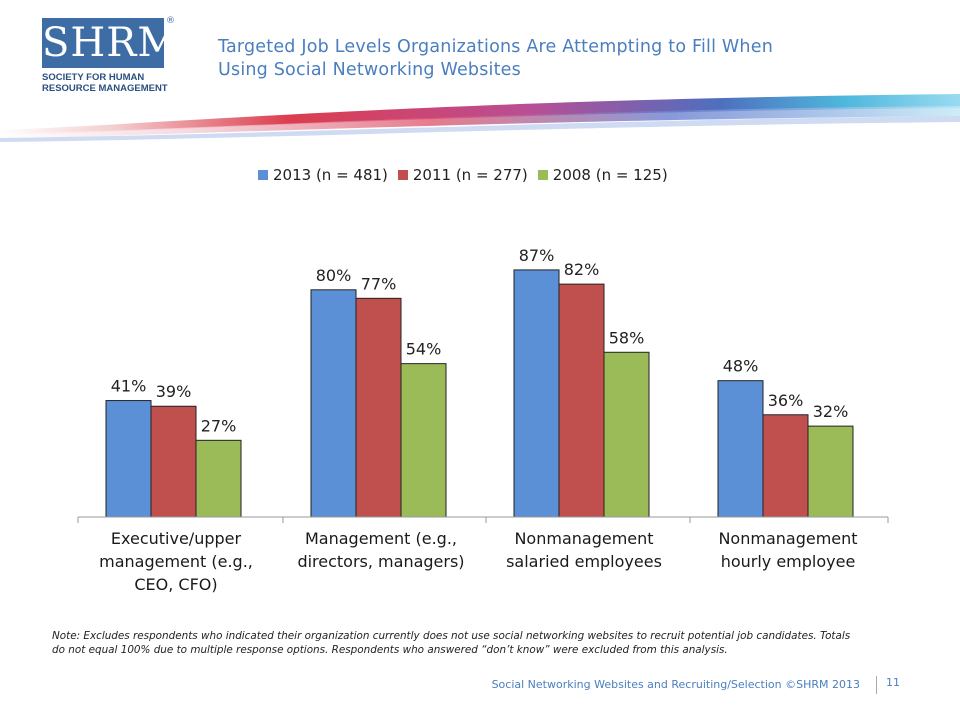  I want to click on page-number: 11, so click(893, 682).